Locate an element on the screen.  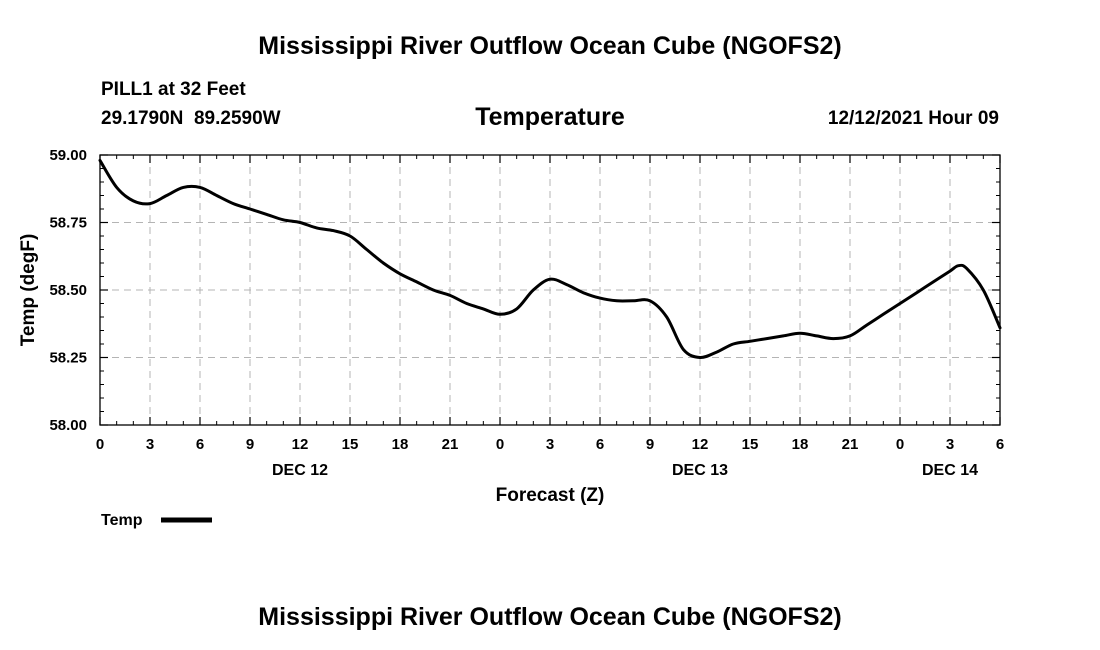
y-tick-label: 58.50 is located at coordinates (68, 290).